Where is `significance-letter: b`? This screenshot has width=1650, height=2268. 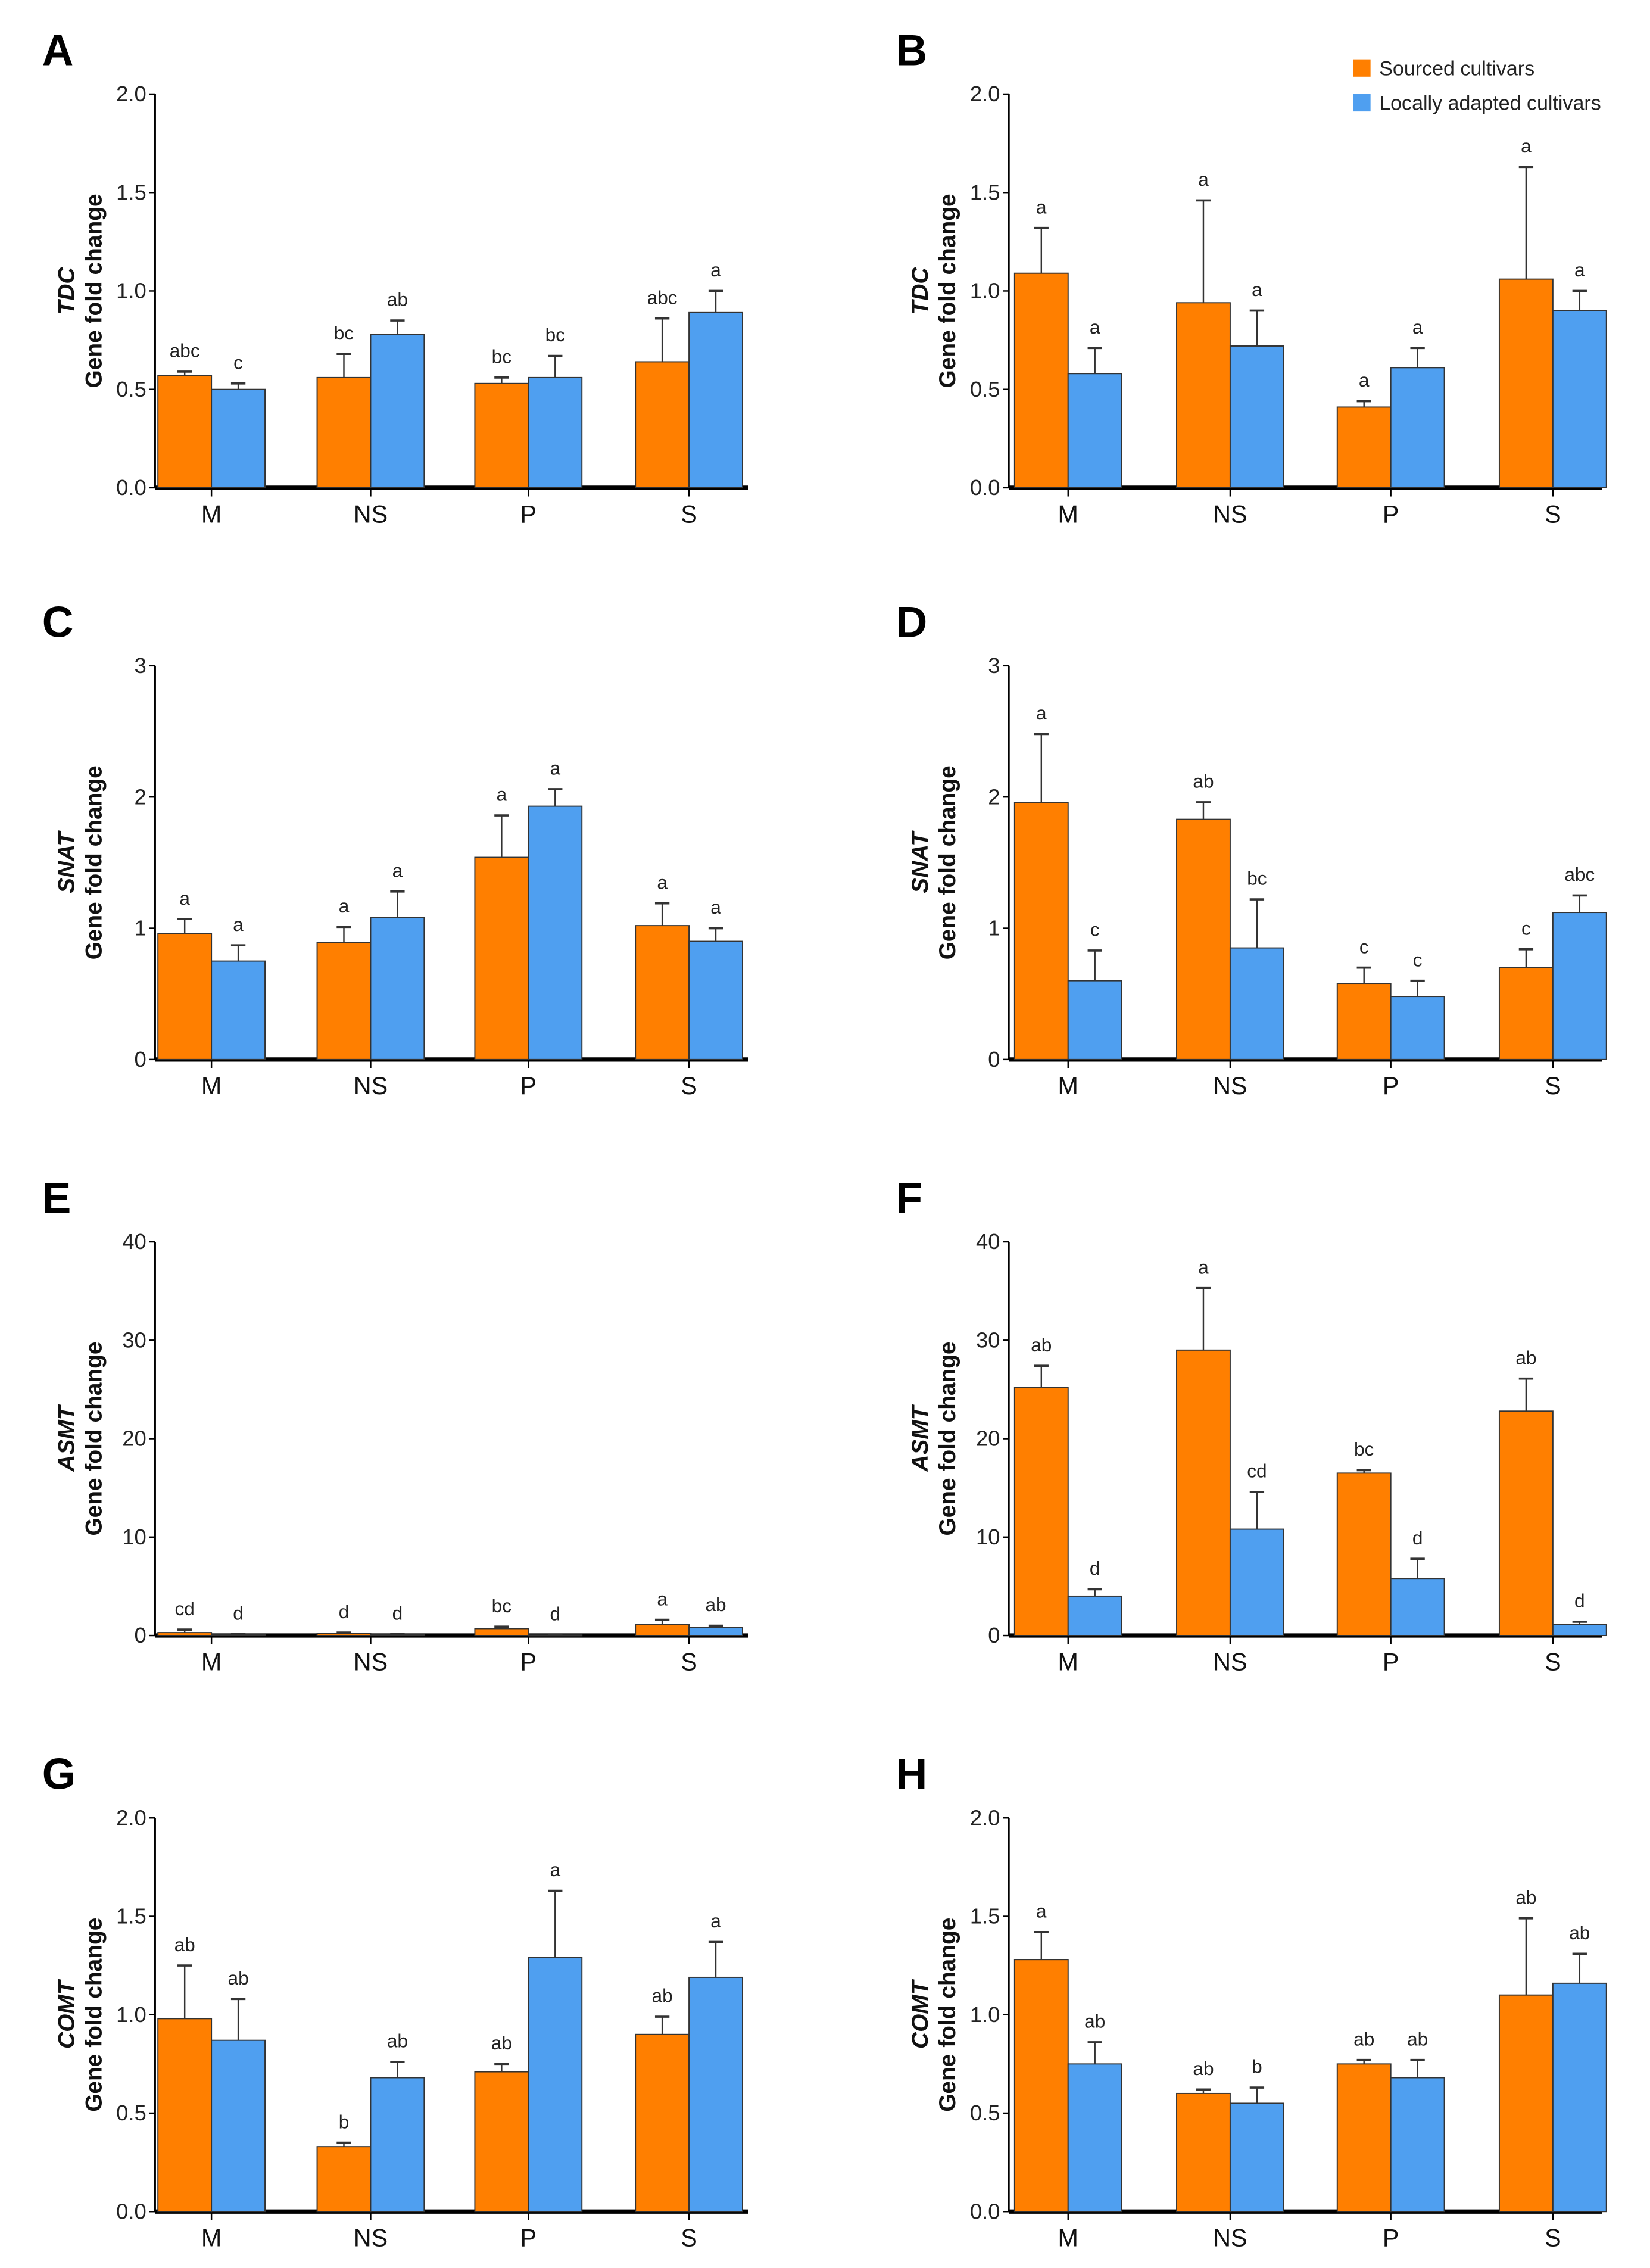
significance-letter: b is located at coordinates (345, 2121).